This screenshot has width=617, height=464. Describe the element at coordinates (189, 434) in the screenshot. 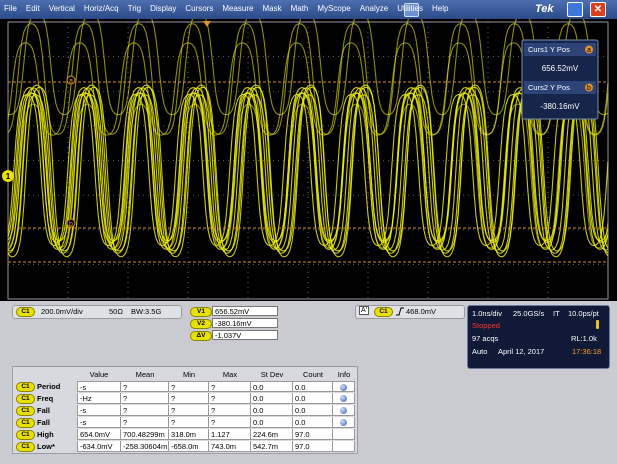

I see `measurement-cell: 318.0m` at that location.